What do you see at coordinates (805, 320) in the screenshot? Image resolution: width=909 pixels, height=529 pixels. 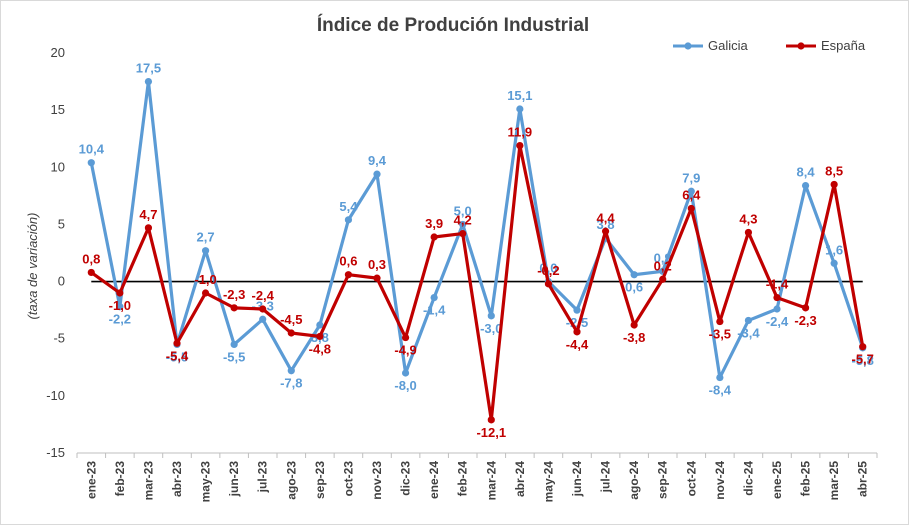 I see `data-label: -2,3` at bounding box center [805, 320].